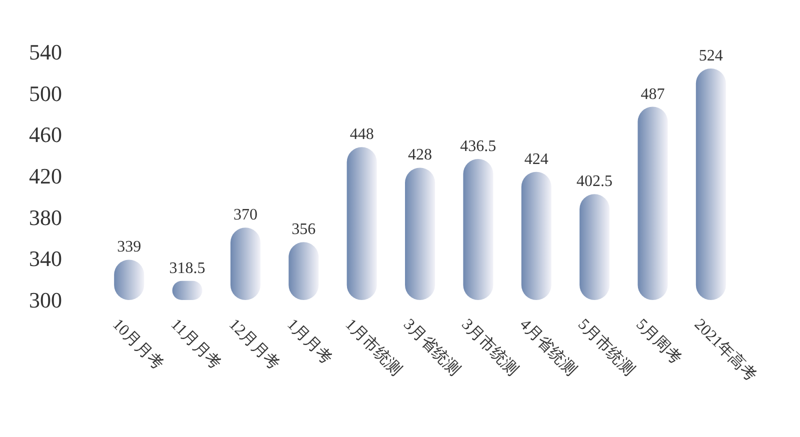 The image size is (800, 437). I want to click on data-label: 487, so click(652, 94).